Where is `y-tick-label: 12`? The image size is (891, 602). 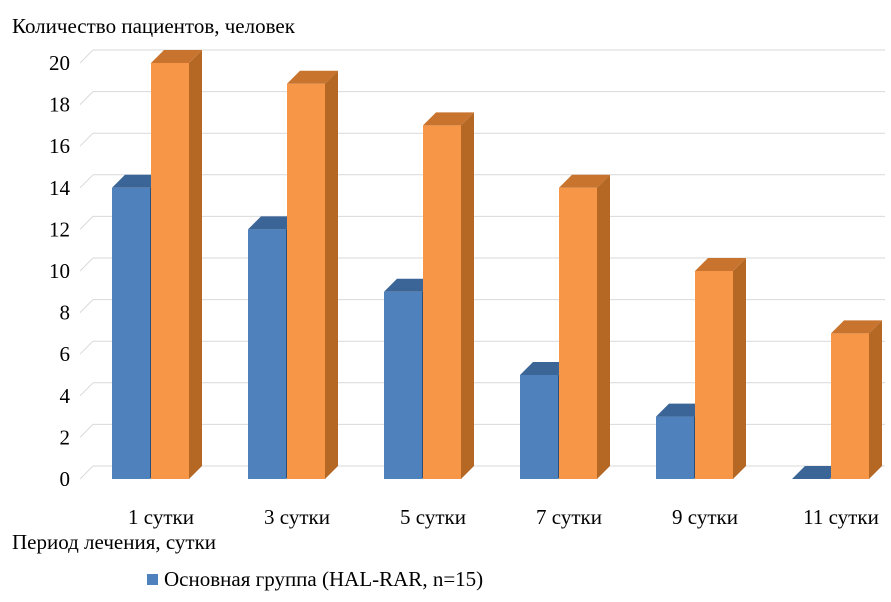 y-tick-label: 12 is located at coordinates (59, 229).